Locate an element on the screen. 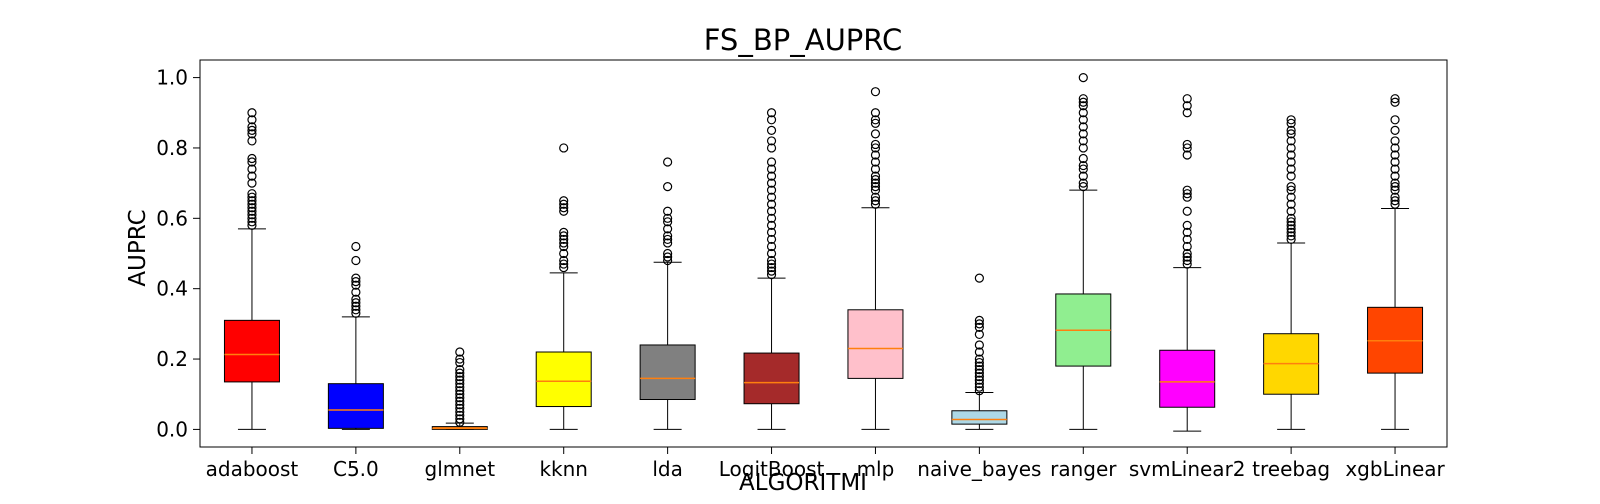 The width and height of the screenshot is (1600, 504). box-treebag is located at coordinates (1291, 272).